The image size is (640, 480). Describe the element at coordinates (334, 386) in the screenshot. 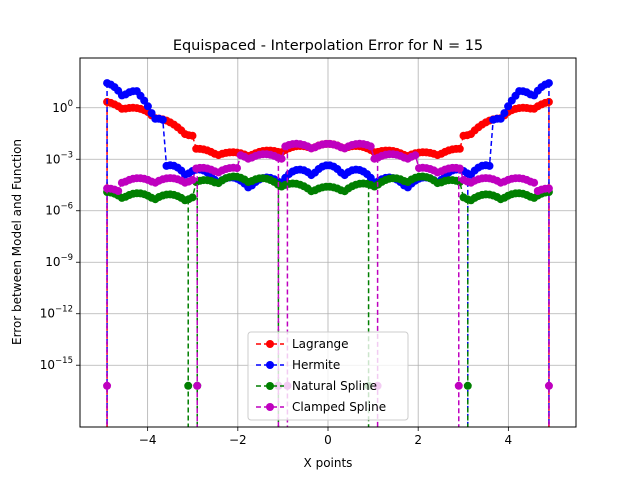

I see `legend-label: Natural Spline` at that location.